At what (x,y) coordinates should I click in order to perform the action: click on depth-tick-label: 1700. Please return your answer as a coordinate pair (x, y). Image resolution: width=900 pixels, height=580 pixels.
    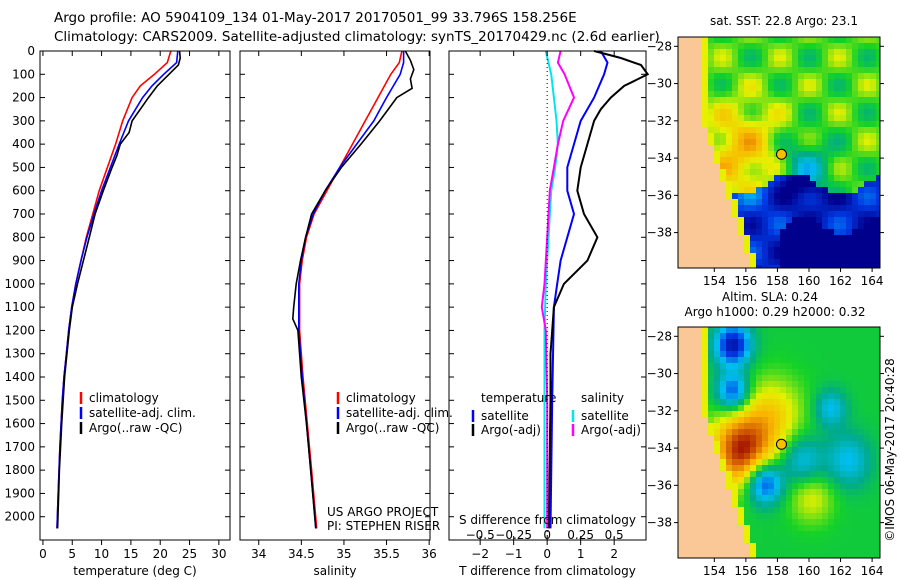
    Looking at the image, I should click on (19, 447).